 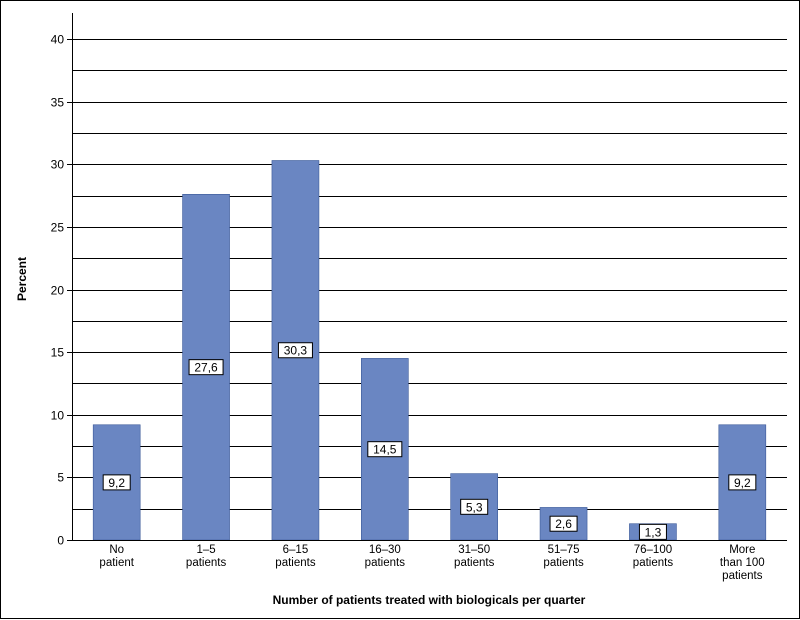 I want to click on data-label: 1,3, so click(x=652, y=531).